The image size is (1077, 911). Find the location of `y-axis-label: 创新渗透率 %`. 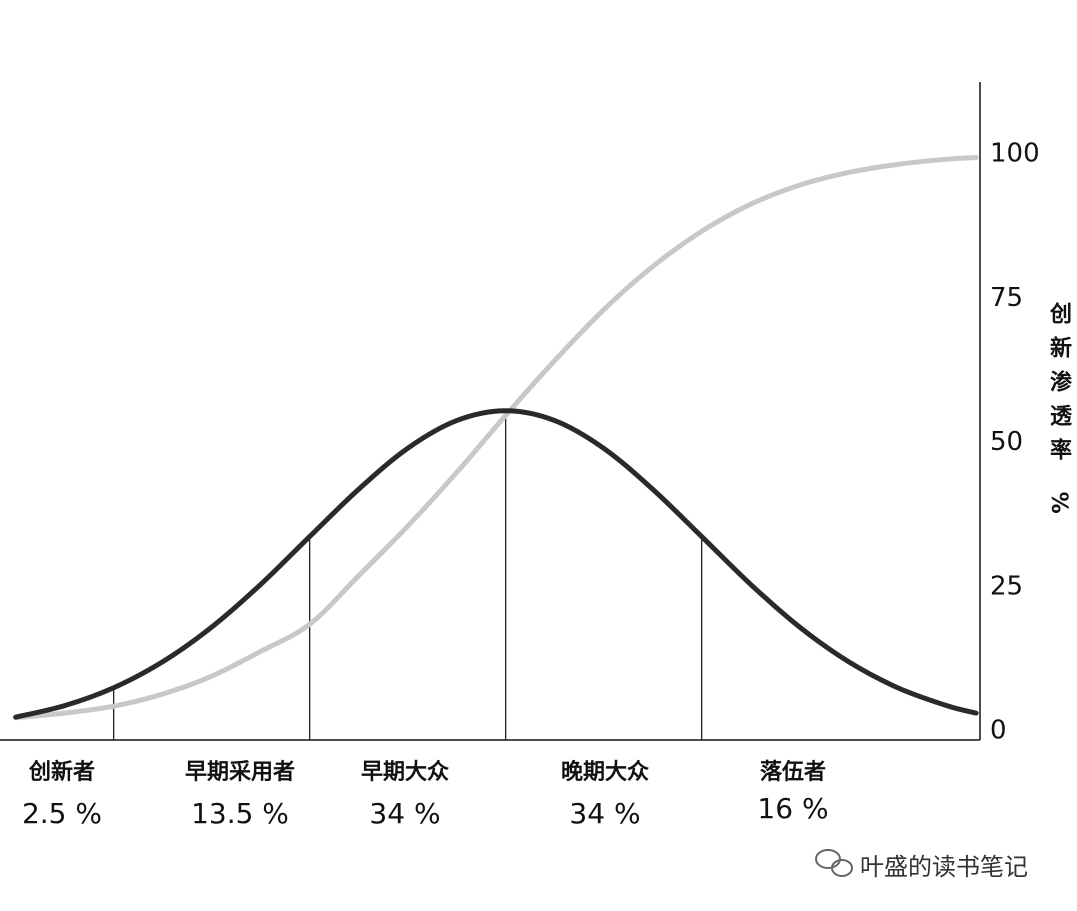

y-axis-label: 创新渗透率 % is located at coordinates (1058, 414).